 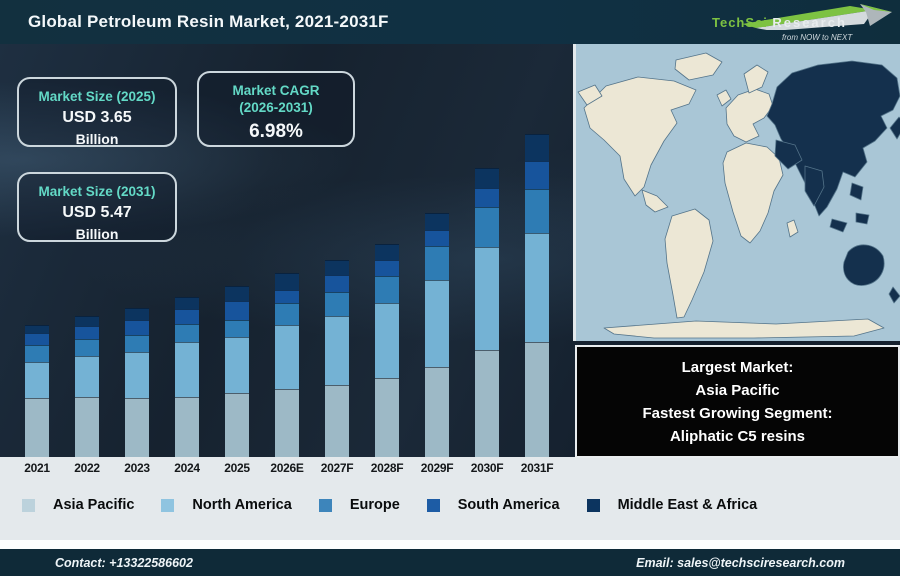 What do you see at coordinates (97, 191) in the screenshot?
I see `stat-label: Market Size (2031)` at bounding box center [97, 191].